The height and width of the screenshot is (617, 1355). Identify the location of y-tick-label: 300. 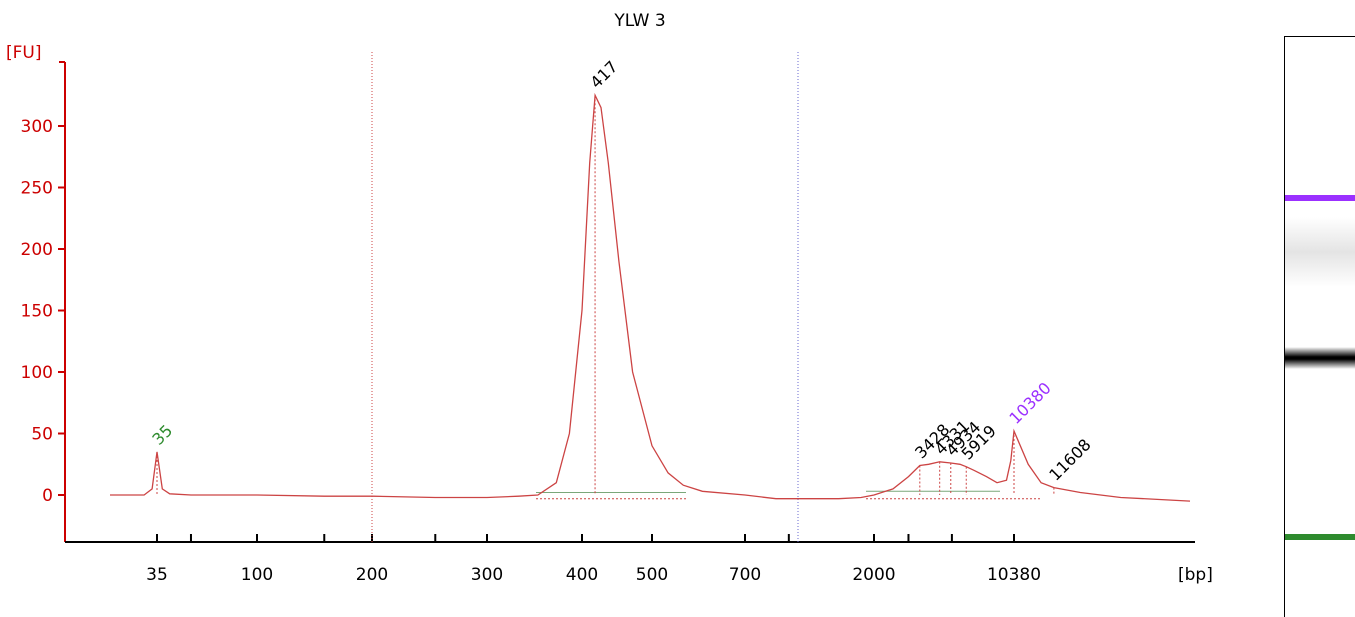
(37, 127).